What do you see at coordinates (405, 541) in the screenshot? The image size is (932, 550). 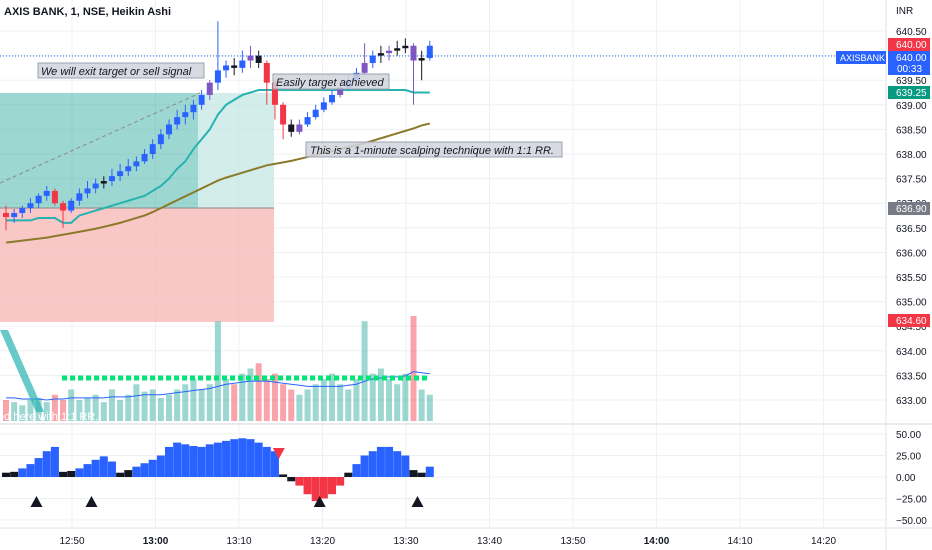 I see `time-tick-label: 13:30` at bounding box center [405, 541].